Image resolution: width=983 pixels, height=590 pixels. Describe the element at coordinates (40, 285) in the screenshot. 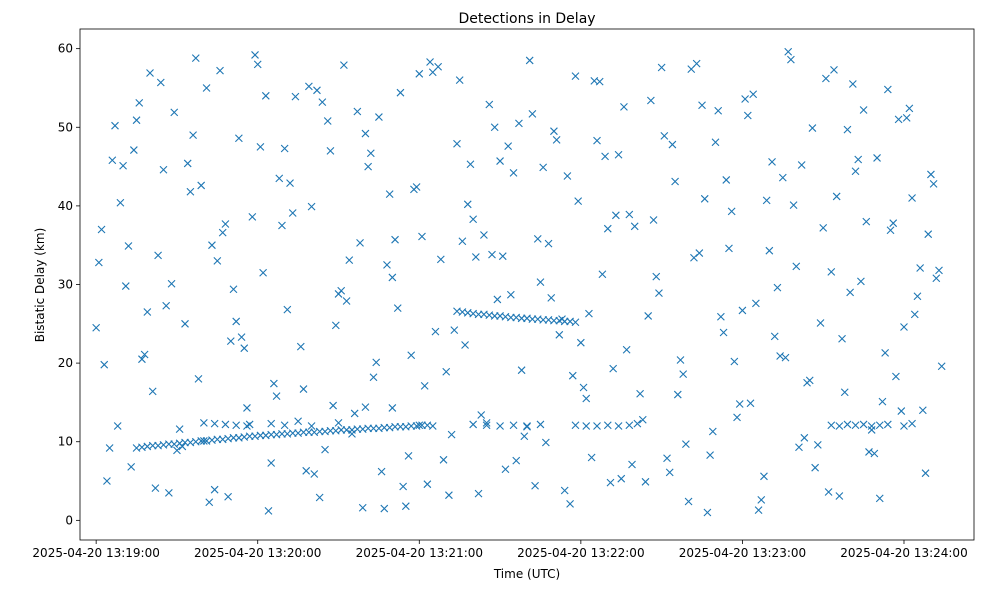

I see `y-axis-label: Bistatic Delay (km)` at that location.